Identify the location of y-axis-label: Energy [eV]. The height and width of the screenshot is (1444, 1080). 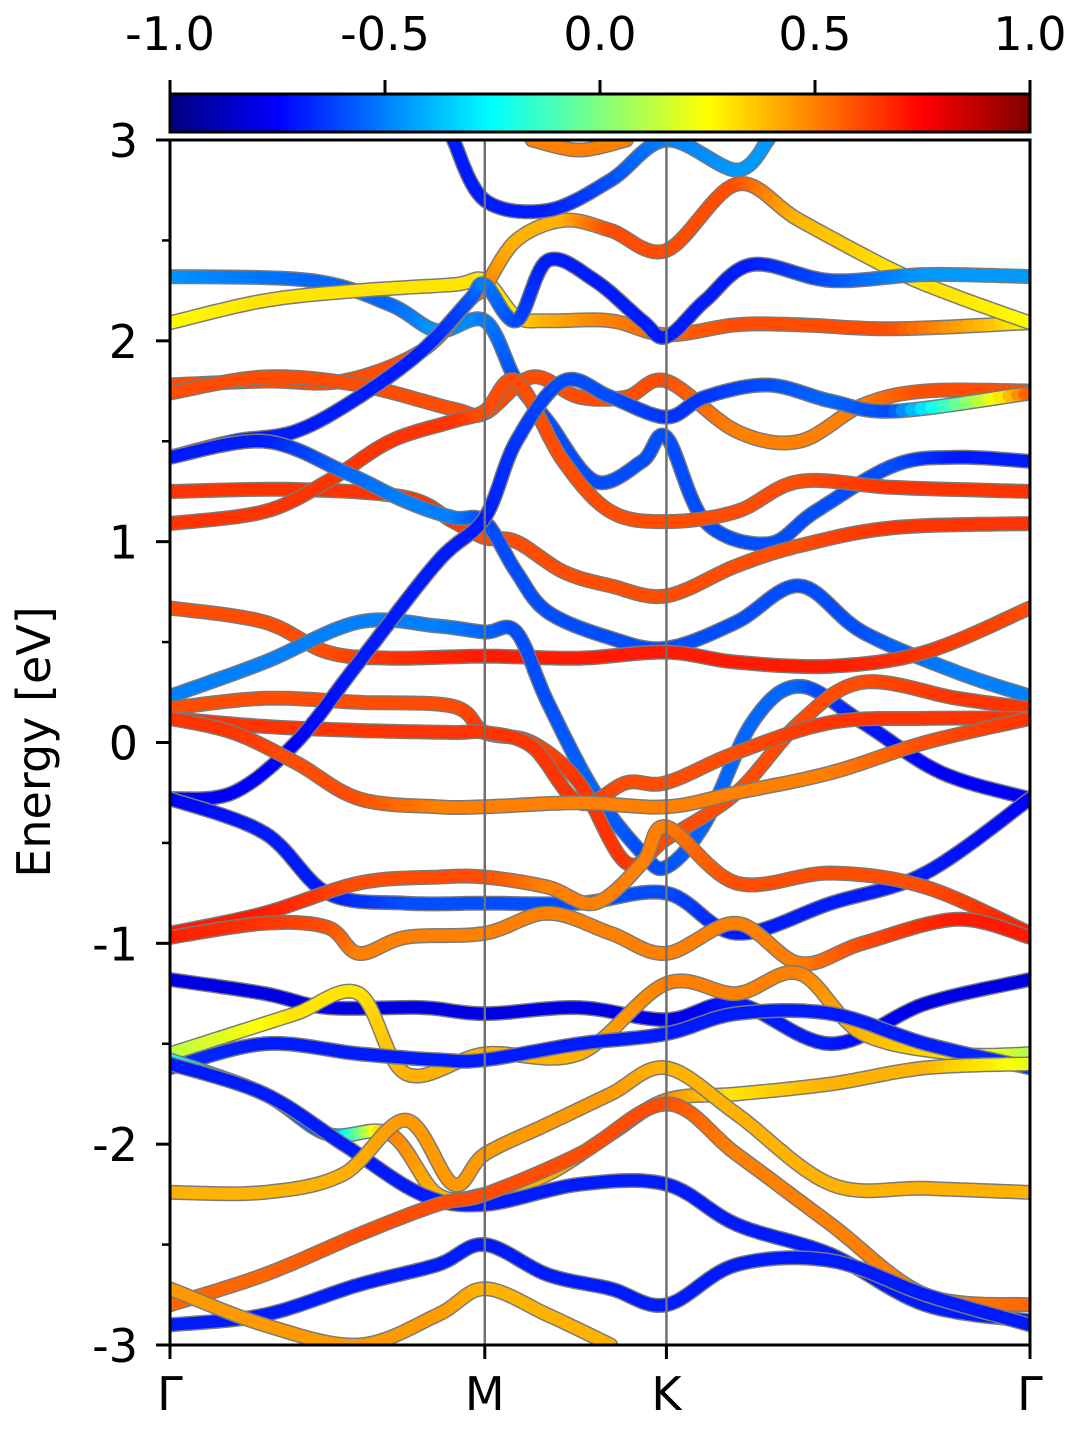
(34, 741).